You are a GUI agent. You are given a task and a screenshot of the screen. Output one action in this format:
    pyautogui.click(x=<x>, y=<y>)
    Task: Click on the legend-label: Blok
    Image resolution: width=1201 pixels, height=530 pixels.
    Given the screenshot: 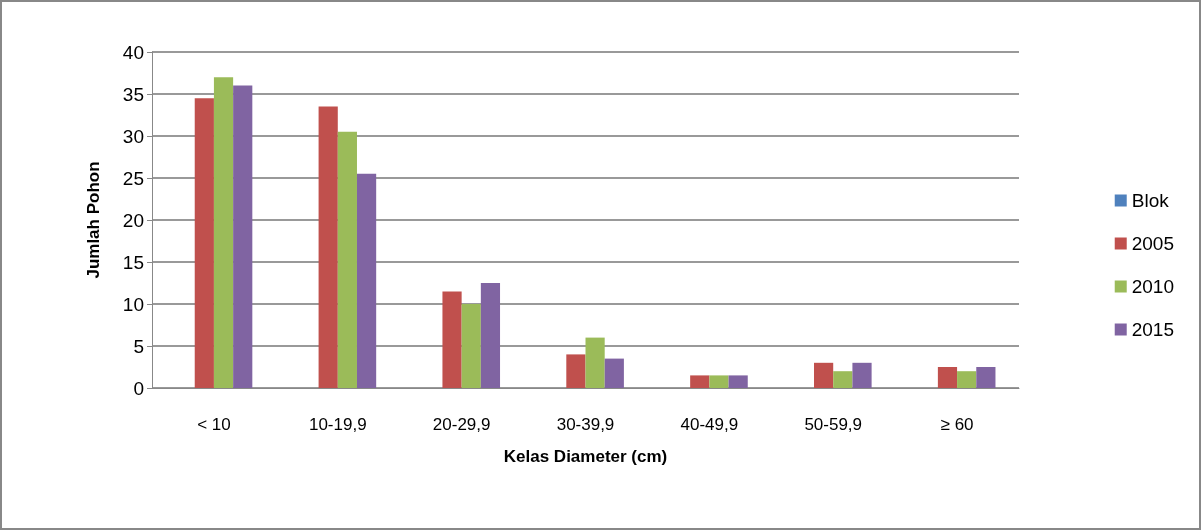 What is the action you would take?
    pyautogui.click(x=1150, y=200)
    